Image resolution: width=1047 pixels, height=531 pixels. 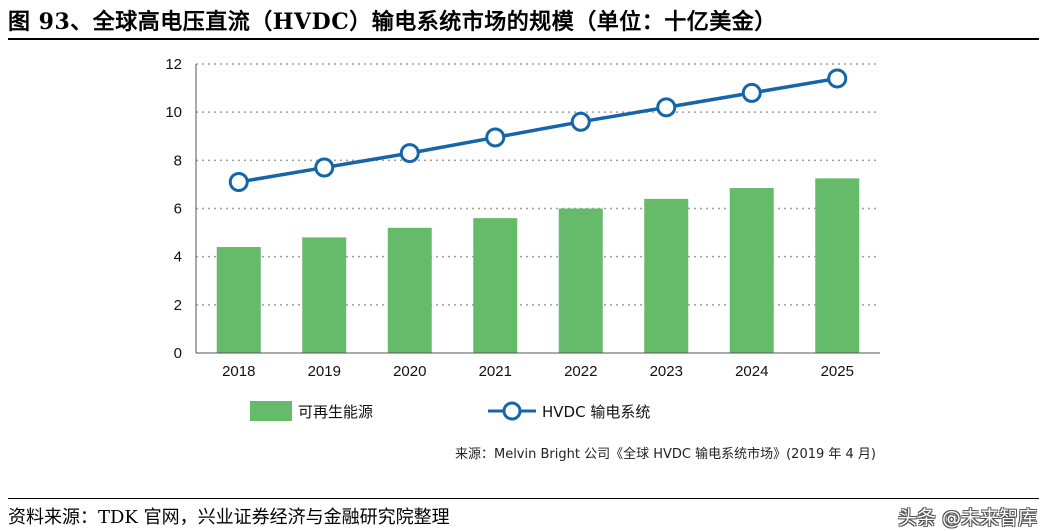 I want to click on y-tick-label: 10, so click(x=173, y=112).